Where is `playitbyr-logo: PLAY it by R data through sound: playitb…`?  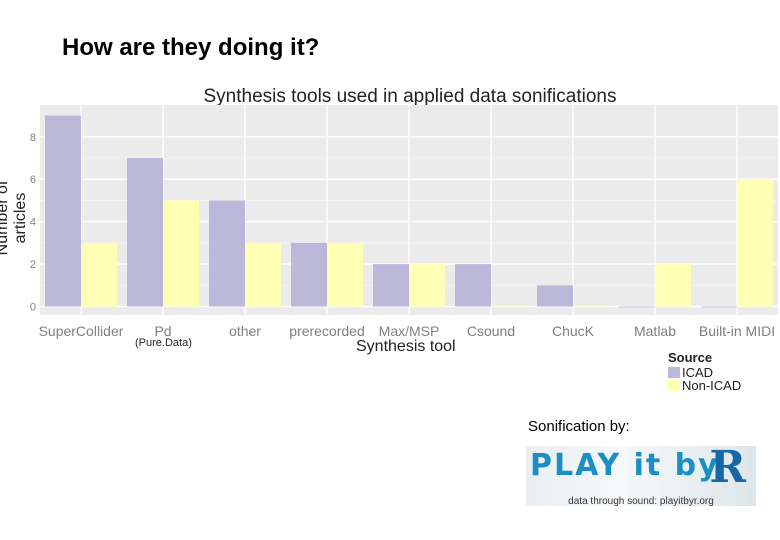
playitbyr-logo: PLAY it by R data through sound: playitb… is located at coordinates (641, 476).